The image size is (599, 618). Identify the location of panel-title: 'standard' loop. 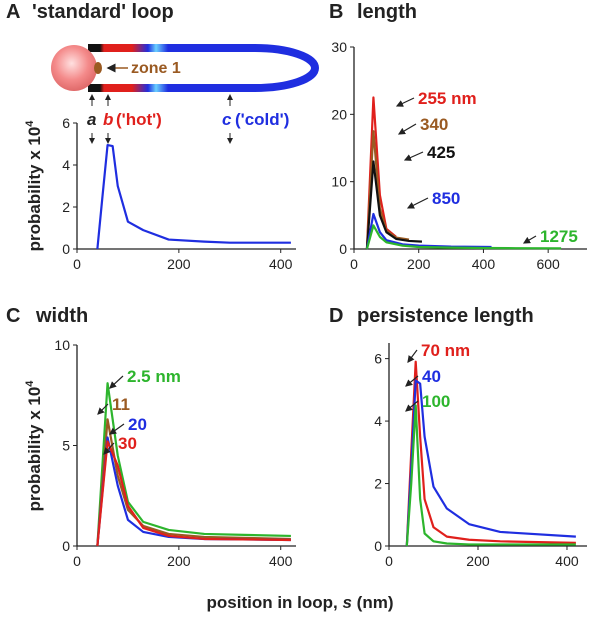
(103, 12).